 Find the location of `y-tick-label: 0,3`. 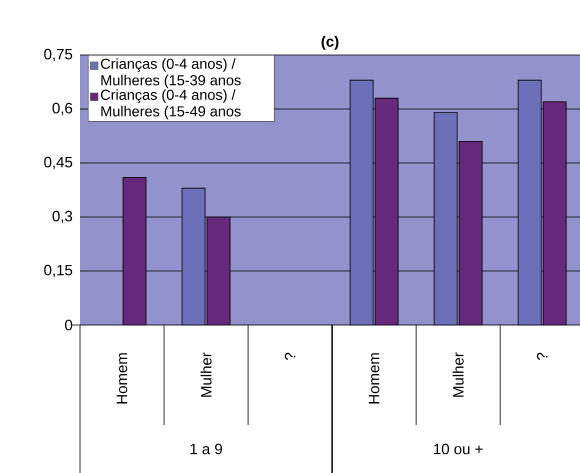

y-tick-label: 0,3 is located at coordinates (62, 217).